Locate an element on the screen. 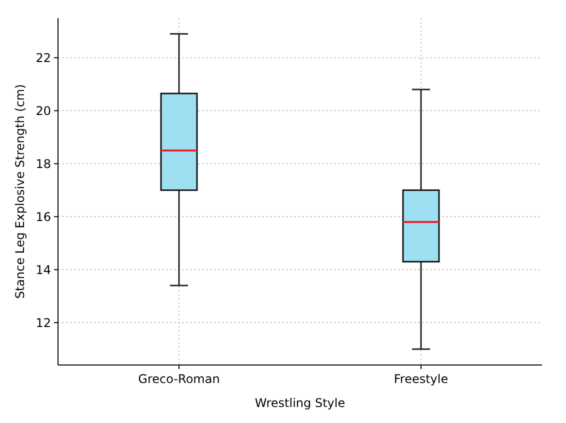 The height and width of the screenshot is (423, 566). x-tick-label: Greco-Roman is located at coordinates (179, 379).